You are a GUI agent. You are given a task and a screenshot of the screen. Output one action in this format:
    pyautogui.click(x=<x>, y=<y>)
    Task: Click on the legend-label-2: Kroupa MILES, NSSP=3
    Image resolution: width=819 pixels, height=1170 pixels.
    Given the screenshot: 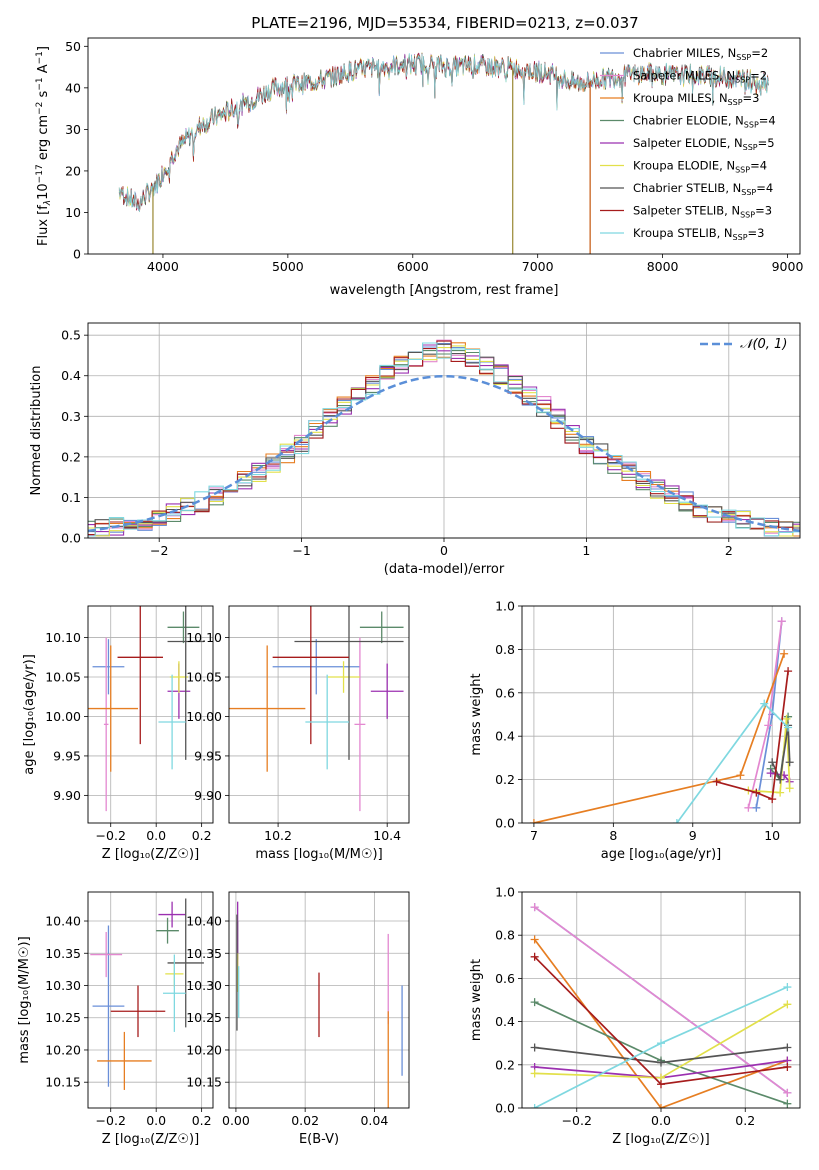 What is the action you would take?
    pyautogui.click(x=696, y=99)
    